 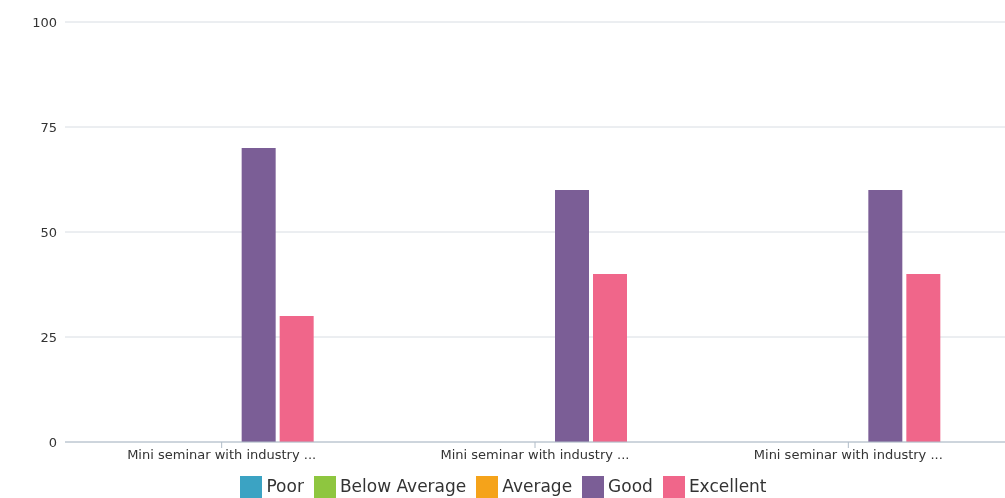 What do you see at coordinates (52, 442) in the screenshot?
I see `y-tick-label: 0` at bounding box center [52, 442].